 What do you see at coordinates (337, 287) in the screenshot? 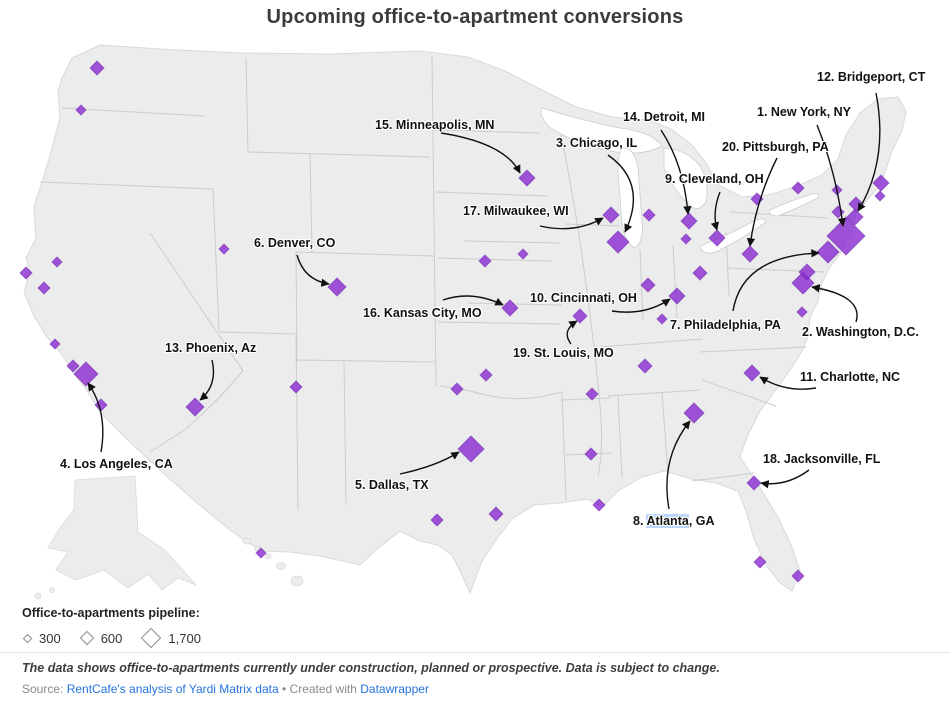
I see `city-marker-denver` at bounding box center [337, 287].